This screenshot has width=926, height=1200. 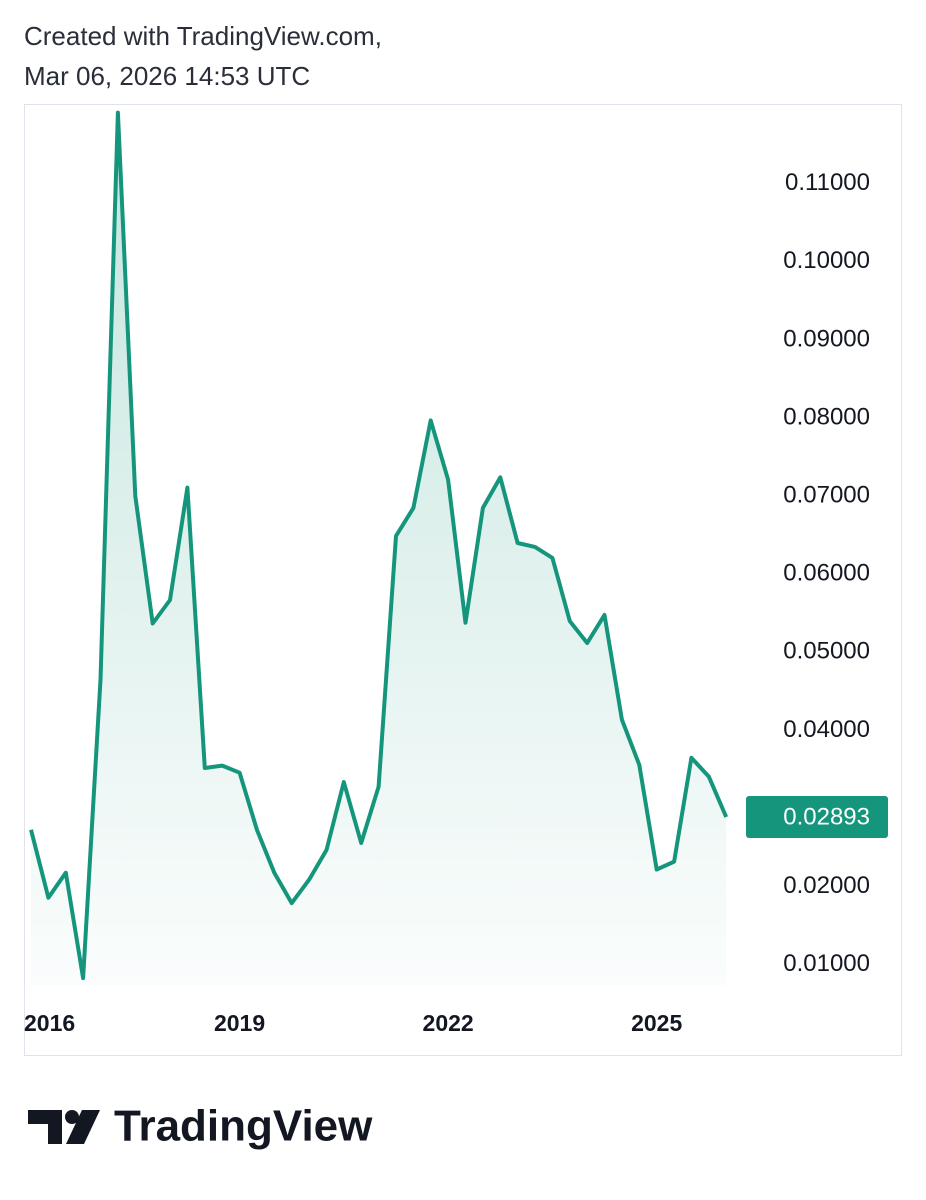 I want to click on y-tick-label: 0.01000, so click(x=826, y=963).